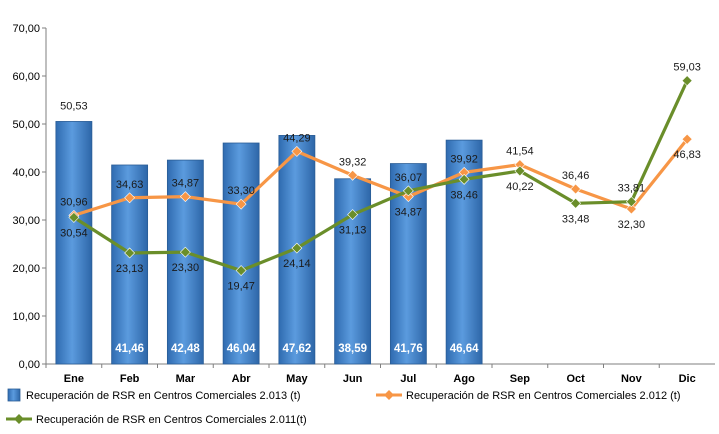  What do you see at coordinates (26, 173) in the screenshot?
I see `y-tick-label: 40,00` at bounding box center [26, 173].